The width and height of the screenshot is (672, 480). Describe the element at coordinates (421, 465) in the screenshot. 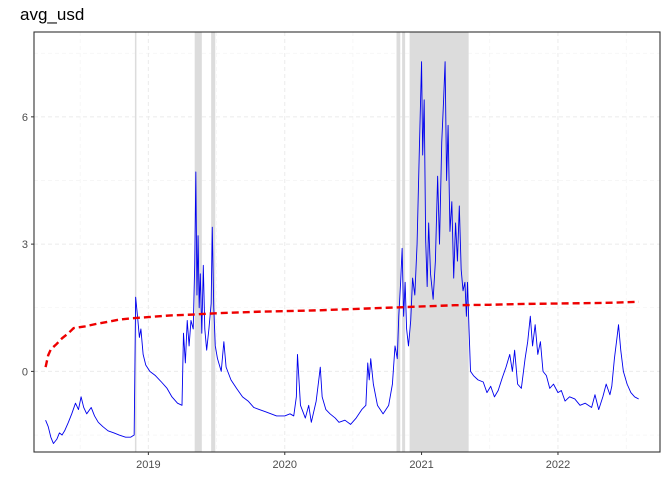

I see `x-tick-label-2: 2021` at that location.